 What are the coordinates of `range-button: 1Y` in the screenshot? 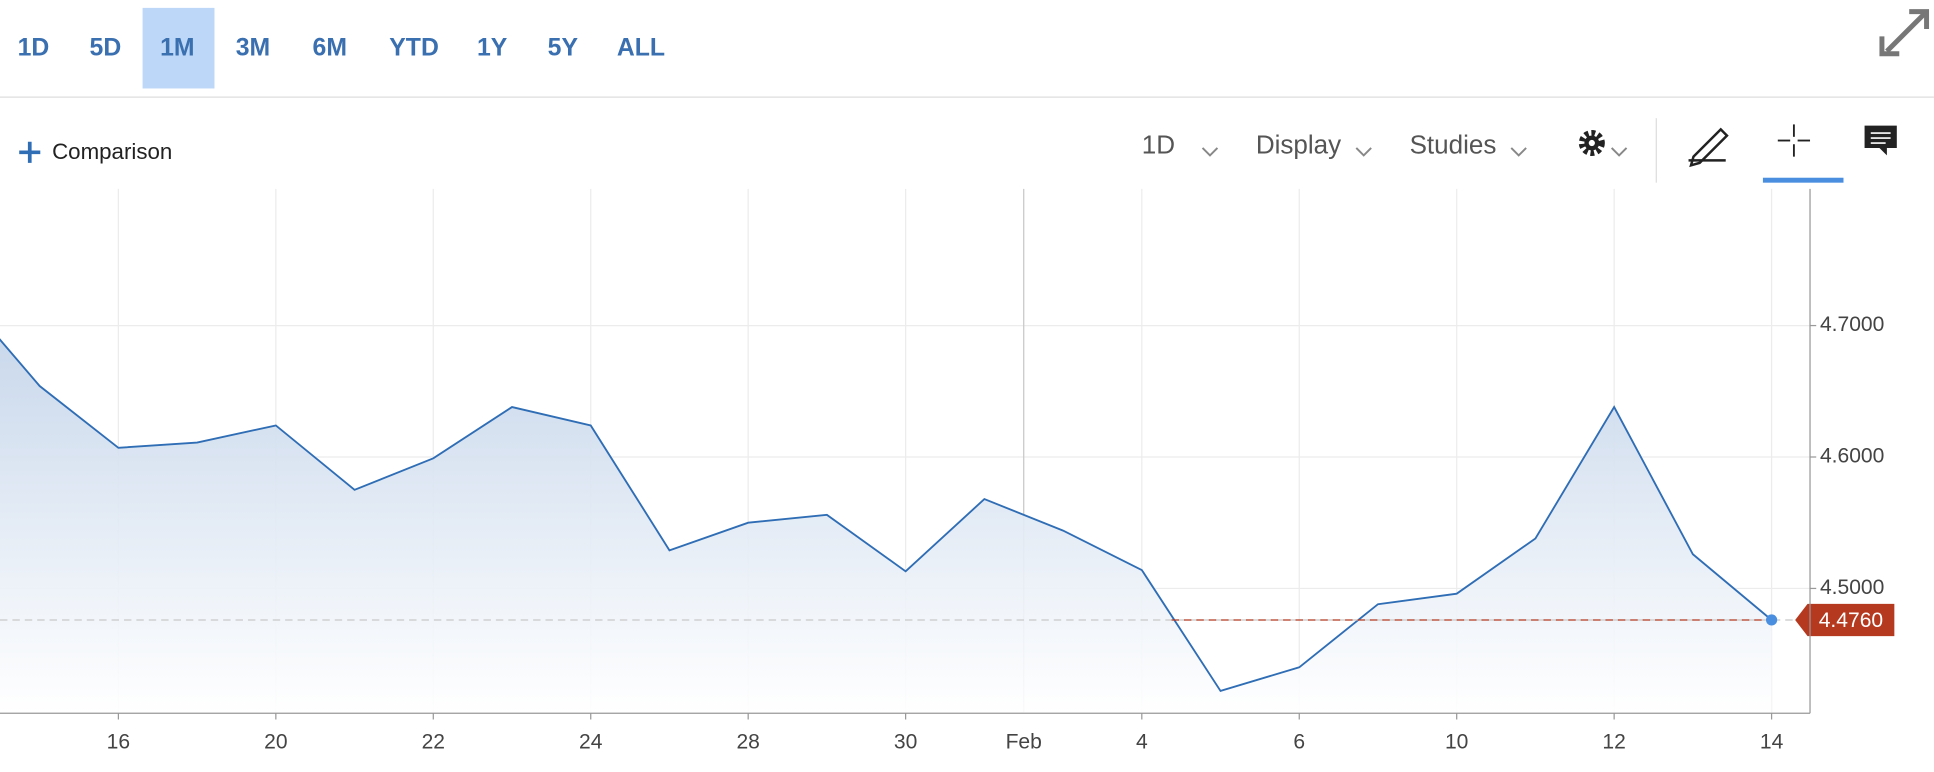 It's located at (492, 47).